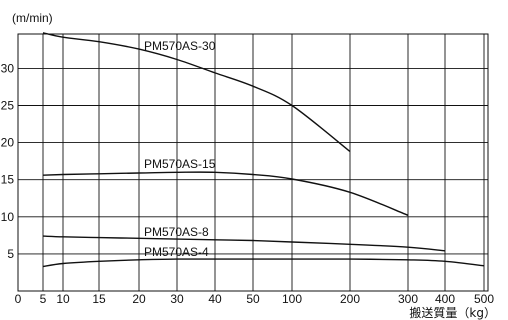 This screenshot has height=320, width=508. What do you see at coordinates (445, 299) in the screenshot?
I see `x-tick-label: 400` at bounding box center [445, 299].